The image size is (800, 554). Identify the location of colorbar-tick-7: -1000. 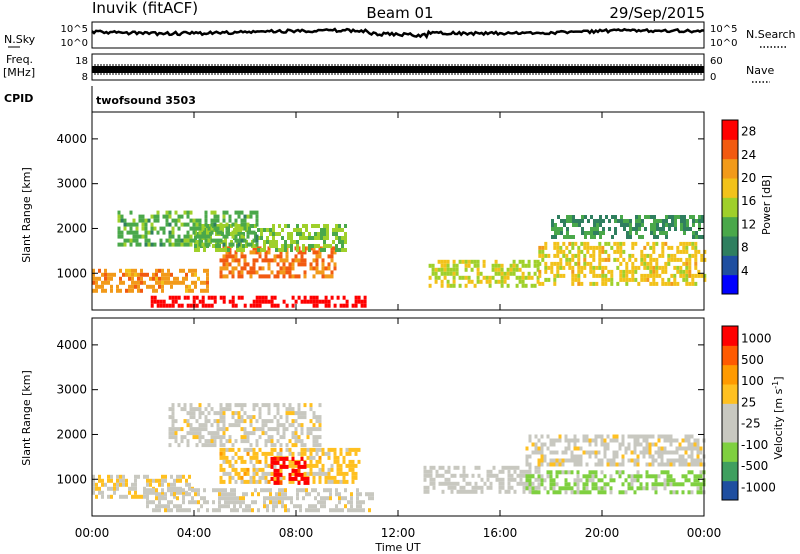
(758, 487).